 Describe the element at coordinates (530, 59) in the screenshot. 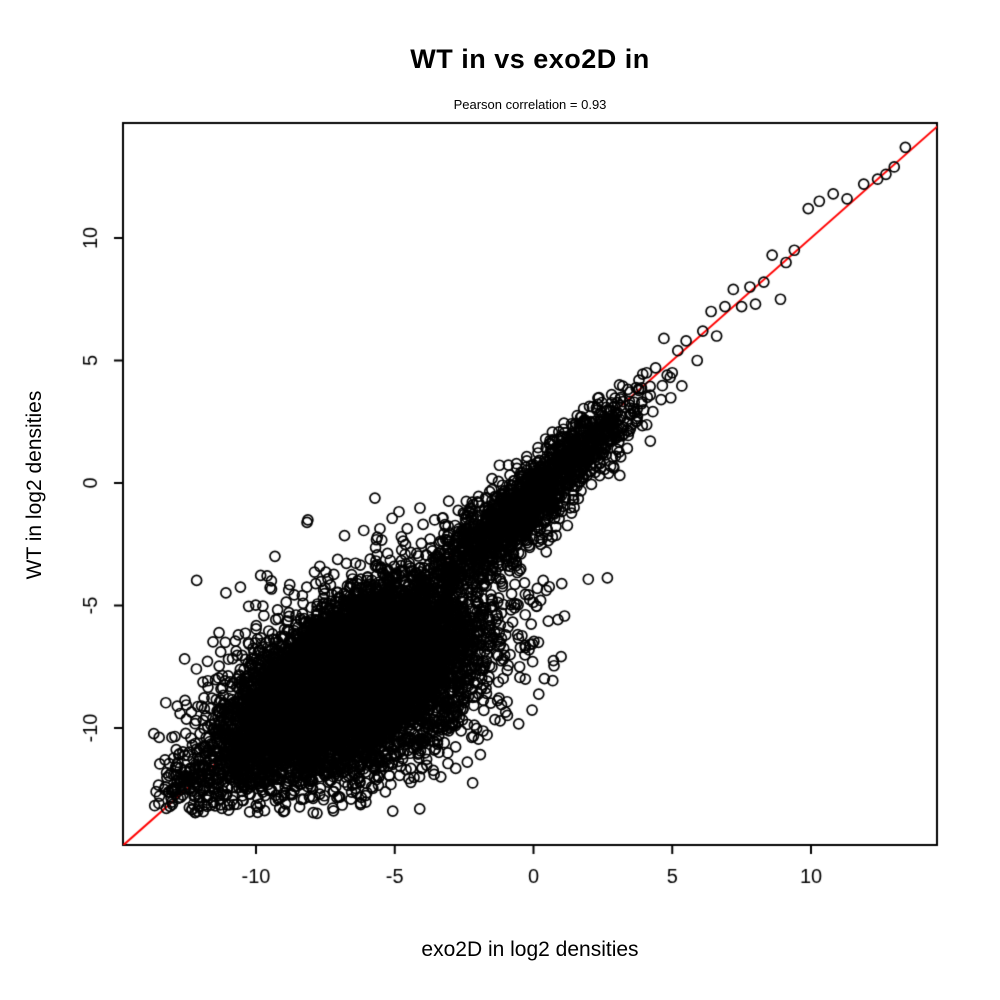

I see `chart-title: WT in vs exo2D in` at that location.